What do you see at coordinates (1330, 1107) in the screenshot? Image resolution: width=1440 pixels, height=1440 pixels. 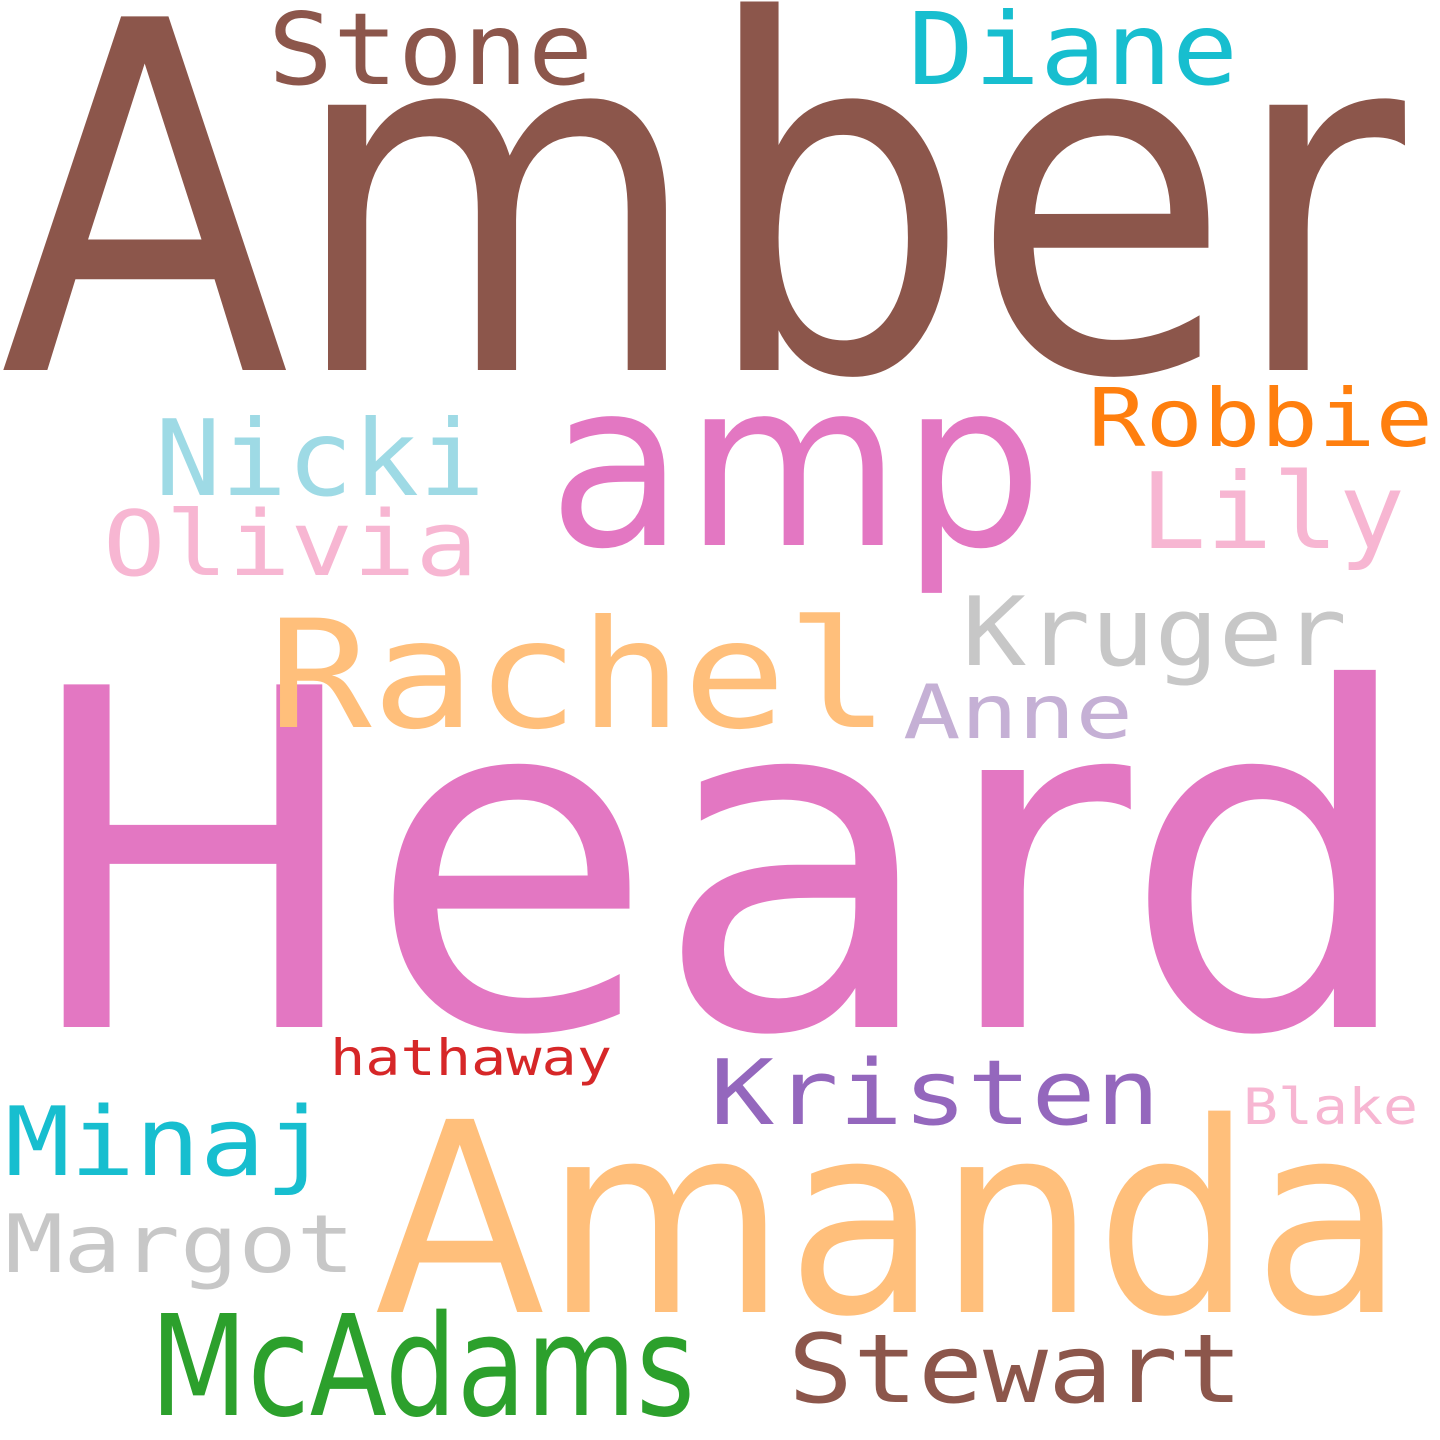 I see `word-blake: Blake` at bounding box center [1330, 1107].